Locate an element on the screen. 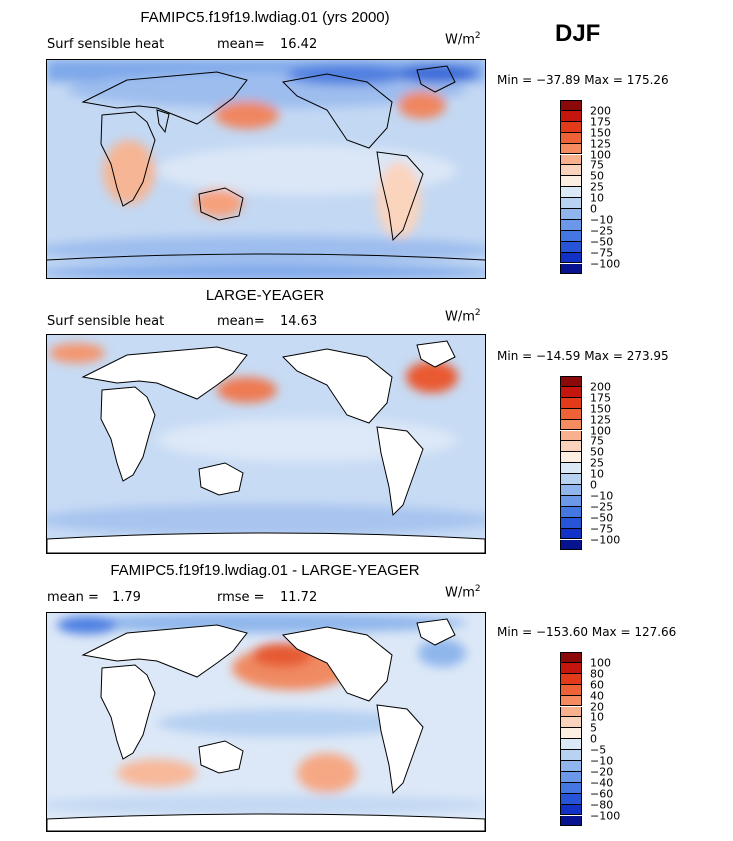  panel1-colorbar-label: −10 is located at coordinates (602, 220).